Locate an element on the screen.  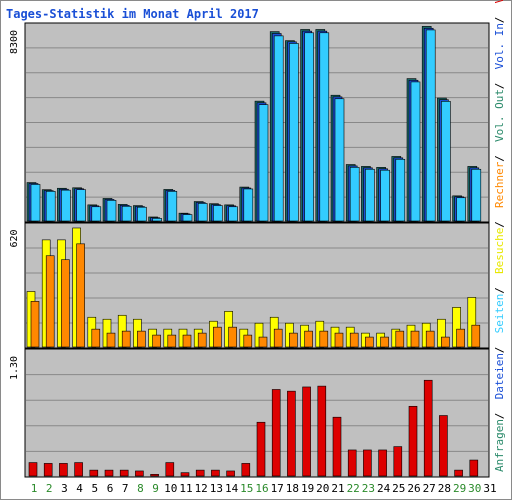
x-tick-label-day-15: 15 is located at coordinates (246, 488).